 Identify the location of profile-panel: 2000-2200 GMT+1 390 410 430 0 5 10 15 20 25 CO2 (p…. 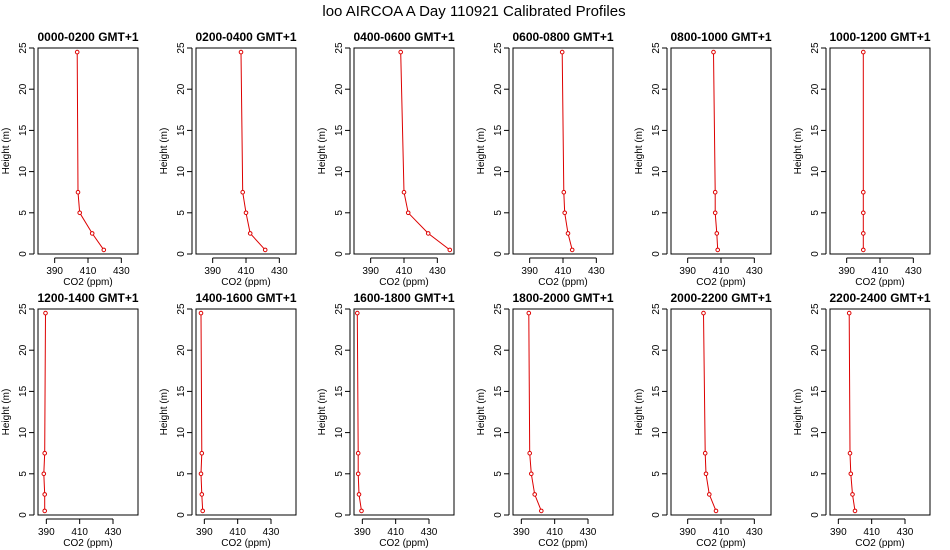
(703, 420).